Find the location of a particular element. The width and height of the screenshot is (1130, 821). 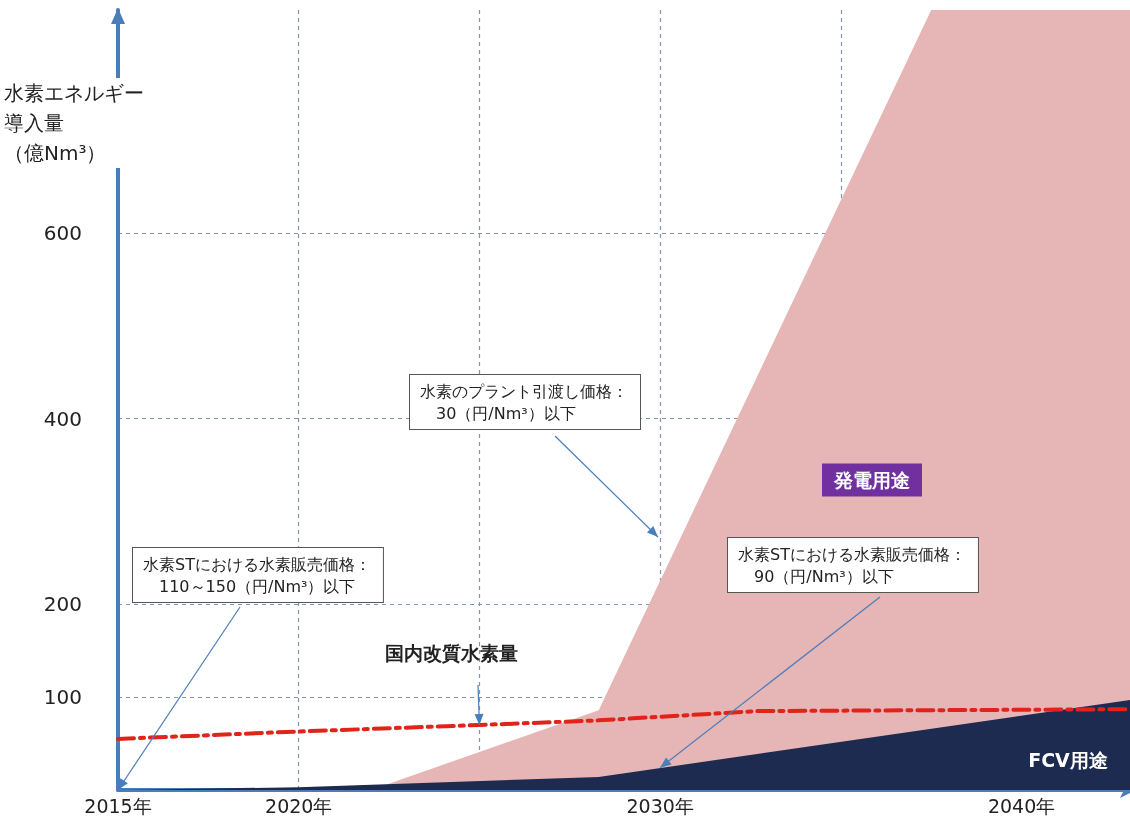

y-tick-label: 600 is located at coordinates (62, 232).